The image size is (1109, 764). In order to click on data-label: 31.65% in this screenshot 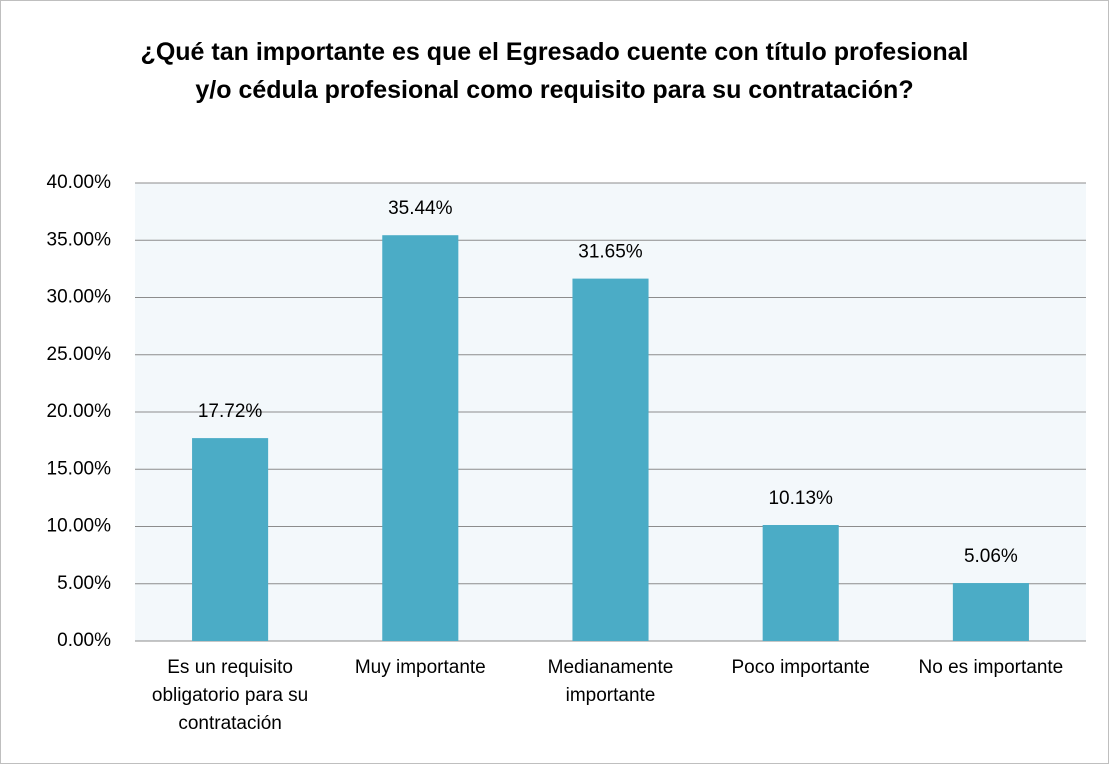, I will do `click(610, 252)`.